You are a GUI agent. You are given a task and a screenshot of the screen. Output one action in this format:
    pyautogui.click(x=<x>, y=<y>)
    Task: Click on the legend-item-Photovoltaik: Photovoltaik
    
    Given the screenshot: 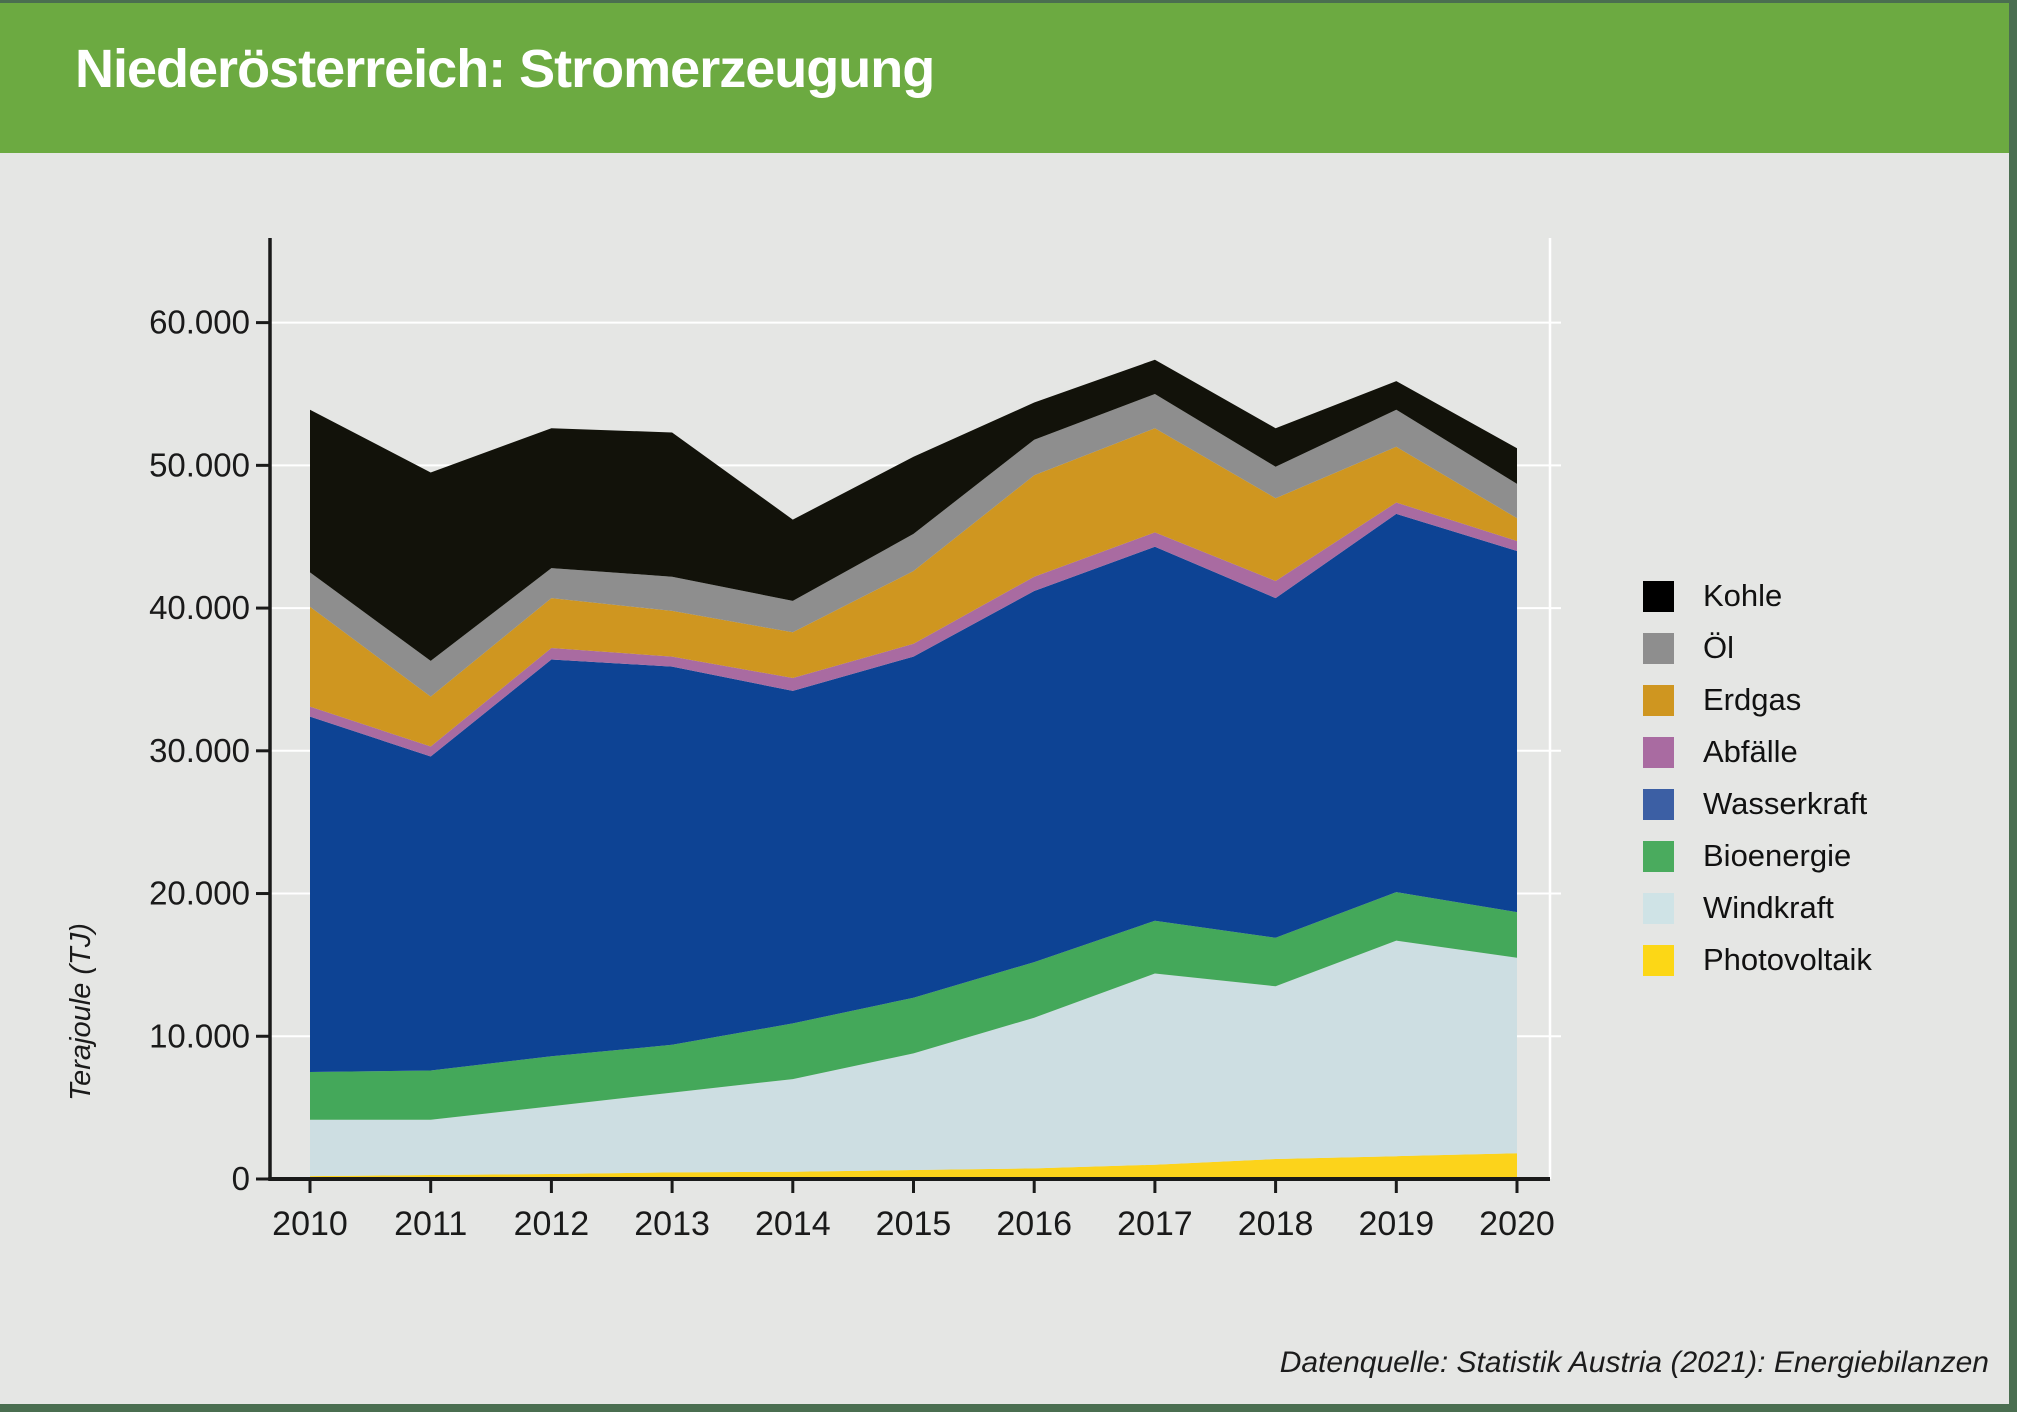 What is the action you would take?
    pyautogui.click(x=1757, y=960)
    